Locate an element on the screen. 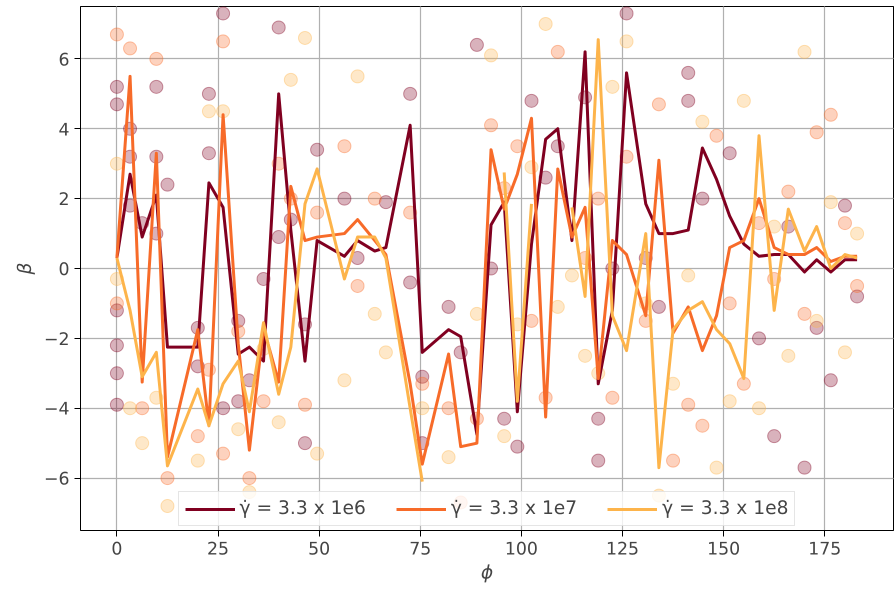  y-tick-label: −6 is located at coordinates (57, 480).